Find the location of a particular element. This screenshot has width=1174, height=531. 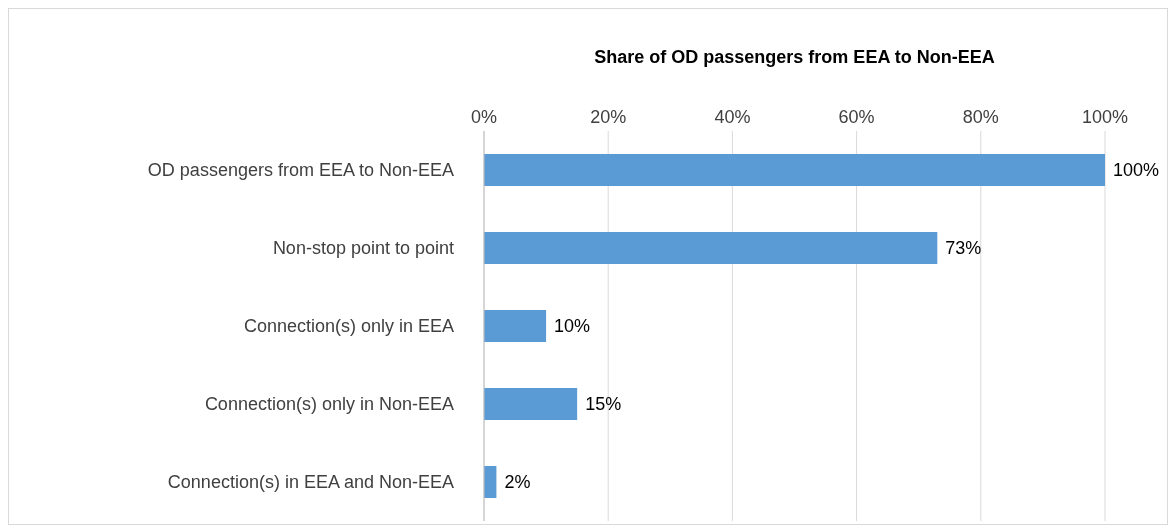

y-tick-label: Connection(s) only in EEA is located at coordinates (348, 326).